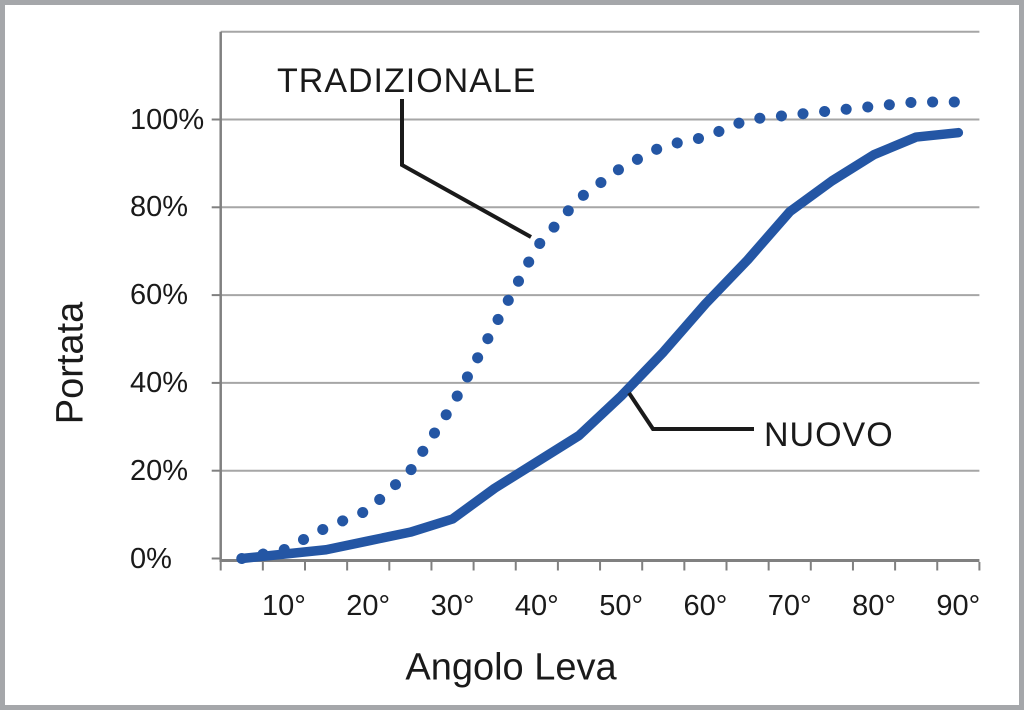  Describe the element at coordinates (407, 81) in the screenshot. I see `annotation-tradizionale: TRADIZIONALE` at that location.